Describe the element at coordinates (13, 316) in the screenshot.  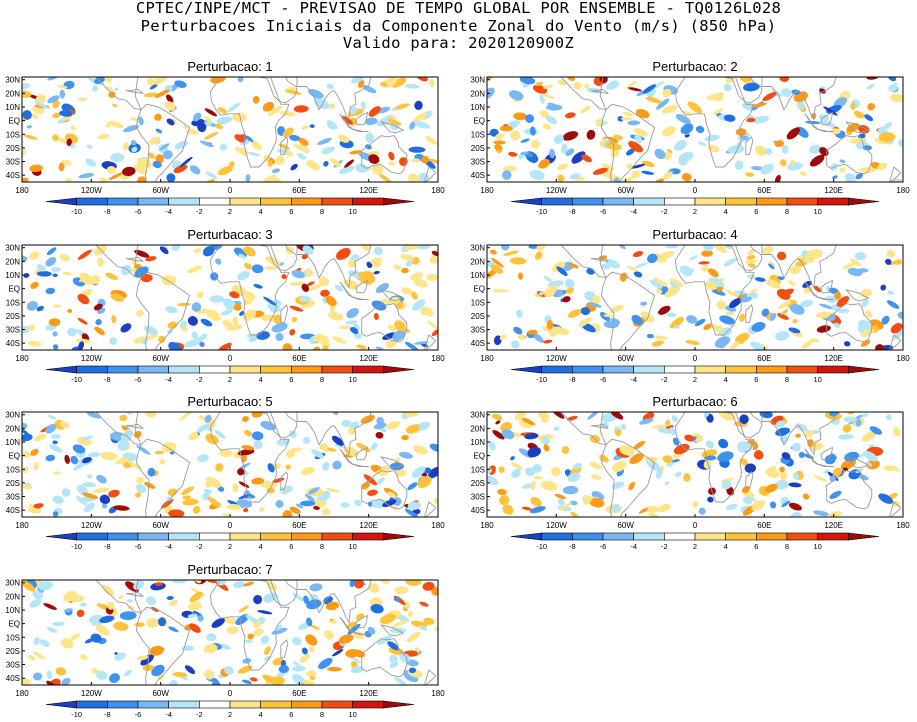
I see `y-tick-label: 20S` at that location.